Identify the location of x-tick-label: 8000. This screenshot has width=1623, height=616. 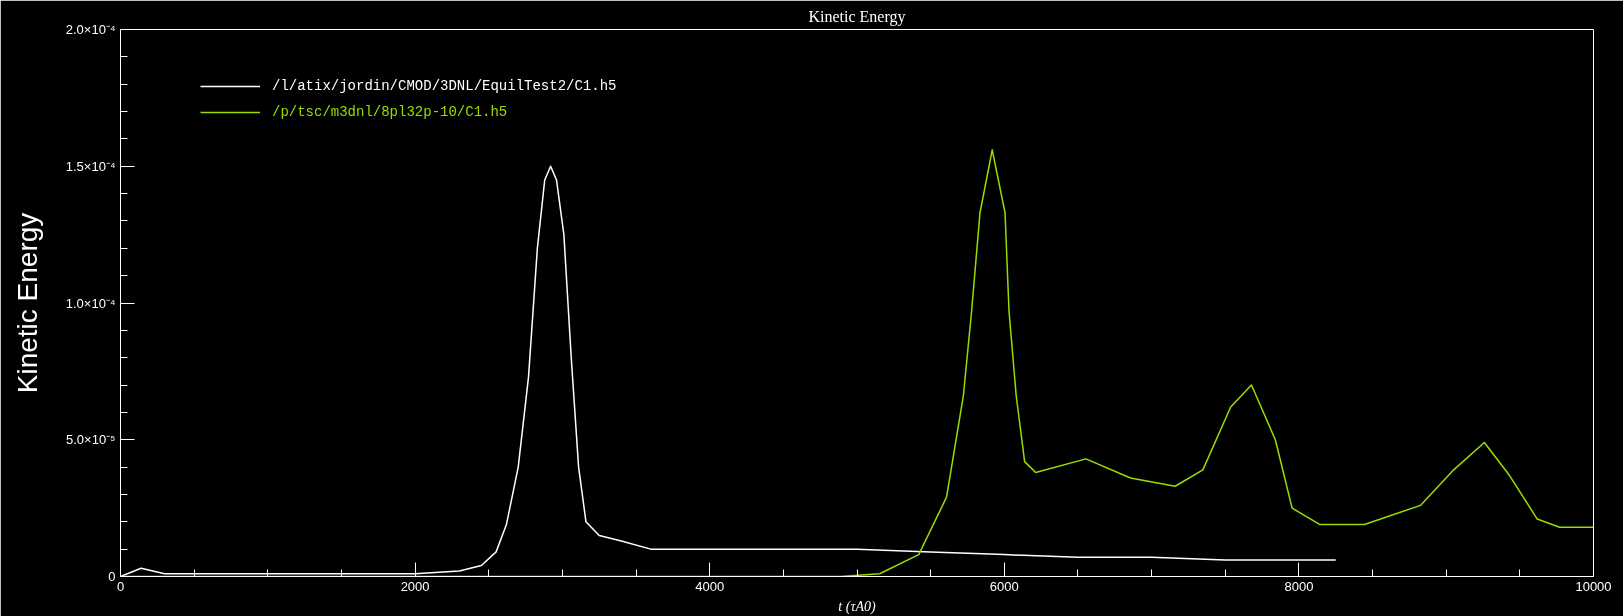
(1299, 586).